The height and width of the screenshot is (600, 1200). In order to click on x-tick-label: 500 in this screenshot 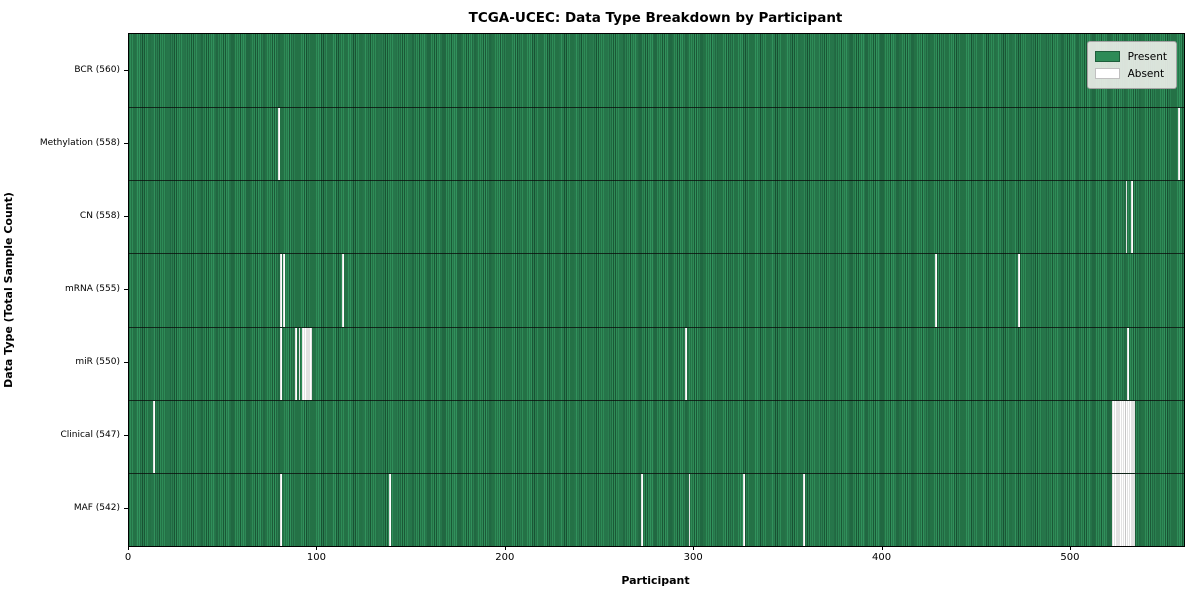, I will do `click(1070, 557)`.